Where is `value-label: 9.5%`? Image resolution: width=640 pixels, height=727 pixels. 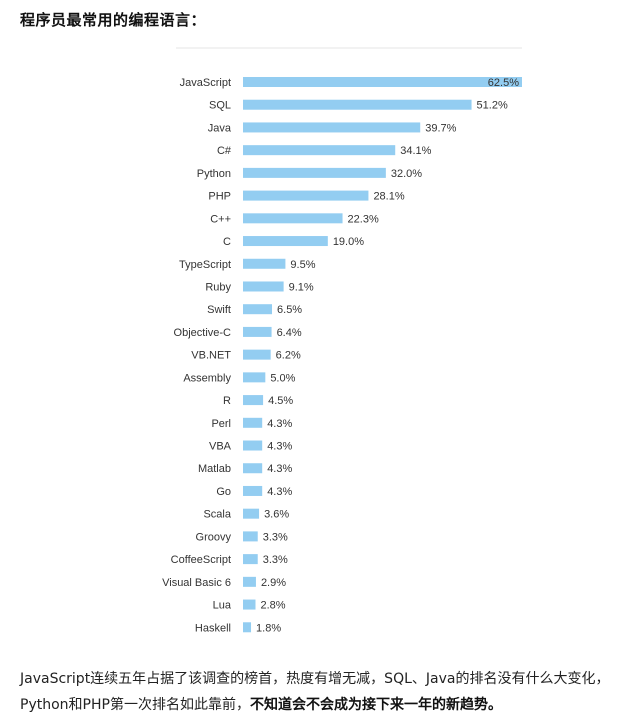
value-label: 9.5% is located at coordinates (302, 265).